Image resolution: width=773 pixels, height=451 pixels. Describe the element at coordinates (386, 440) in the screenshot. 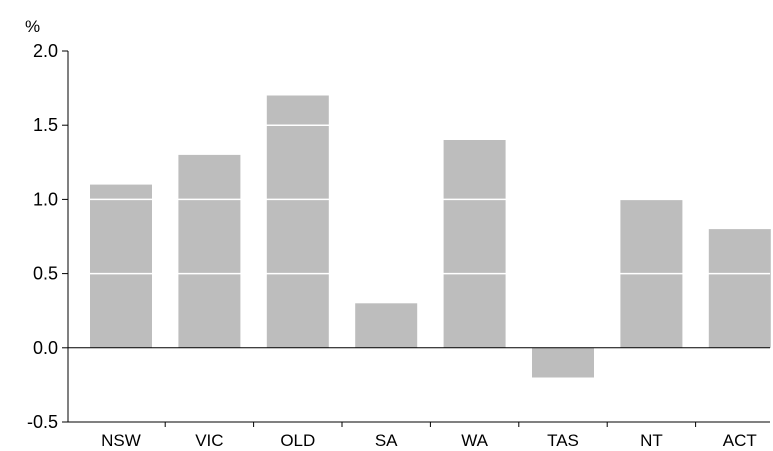

I see `x-tick-label: SA` at that location.